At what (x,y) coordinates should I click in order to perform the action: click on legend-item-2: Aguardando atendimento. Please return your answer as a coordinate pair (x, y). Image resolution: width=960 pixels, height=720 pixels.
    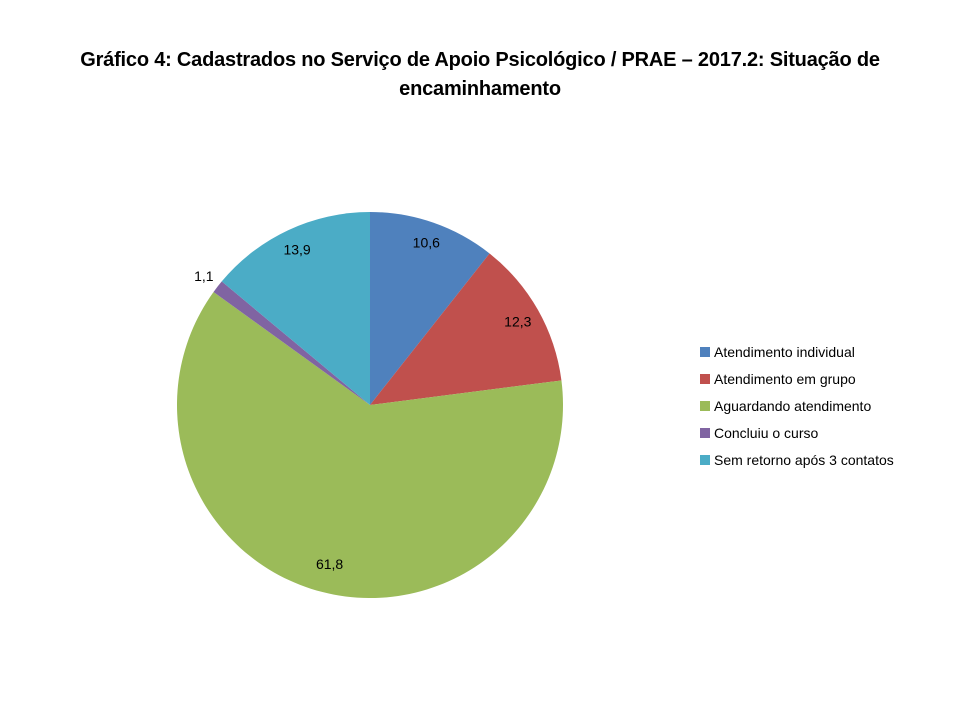
    Looking at the image, I should click on (797, 406).